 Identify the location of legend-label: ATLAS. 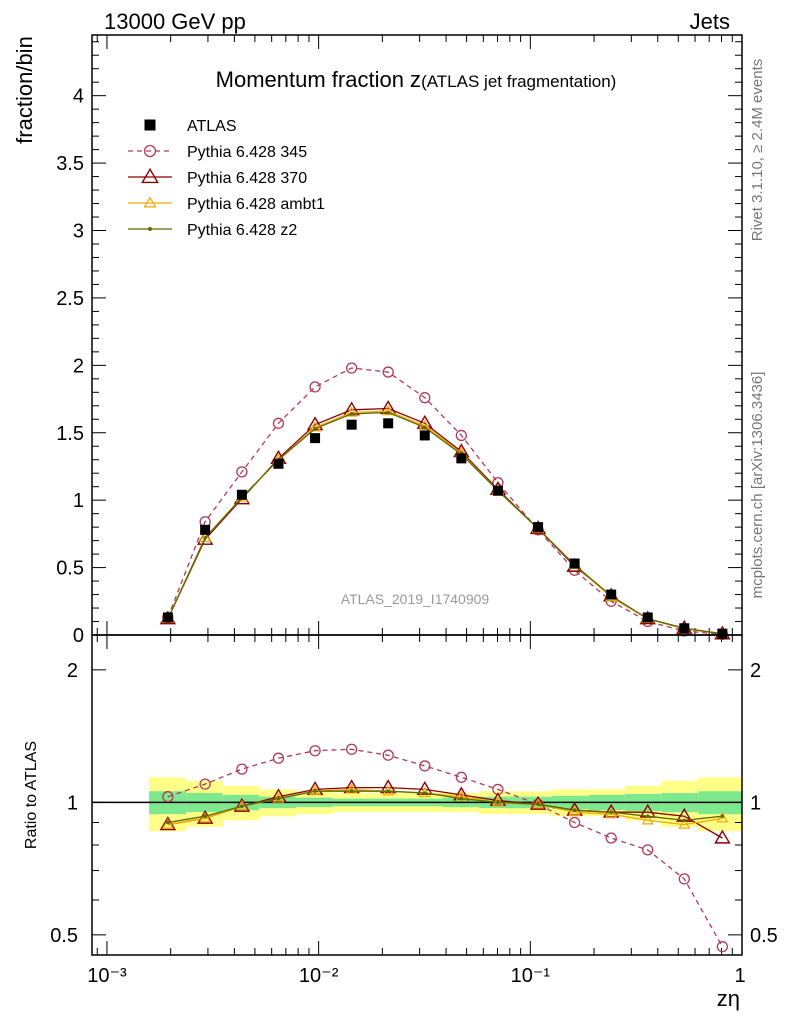
(212, 126).